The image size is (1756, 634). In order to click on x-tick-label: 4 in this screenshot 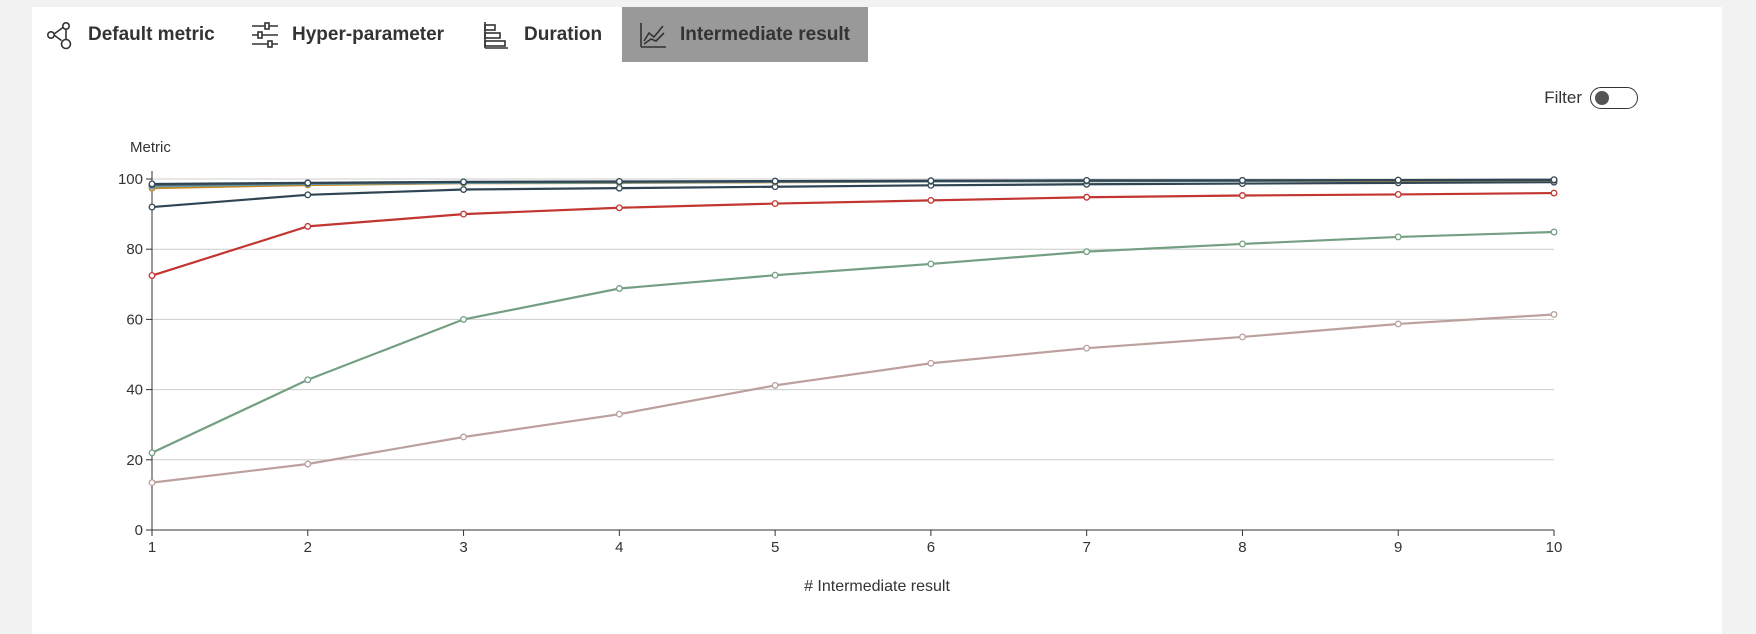, I will do `click(619, 547)`.